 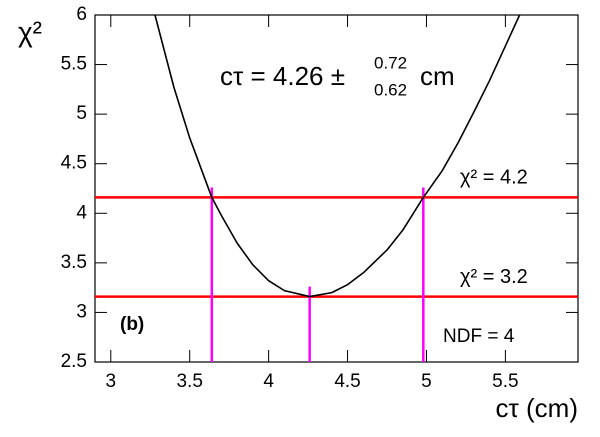 What do you see at coordinates (282, 76) in the screenshot?
I see `annotation: cτ = 4.26 ±` at bounding box center [282, 76].